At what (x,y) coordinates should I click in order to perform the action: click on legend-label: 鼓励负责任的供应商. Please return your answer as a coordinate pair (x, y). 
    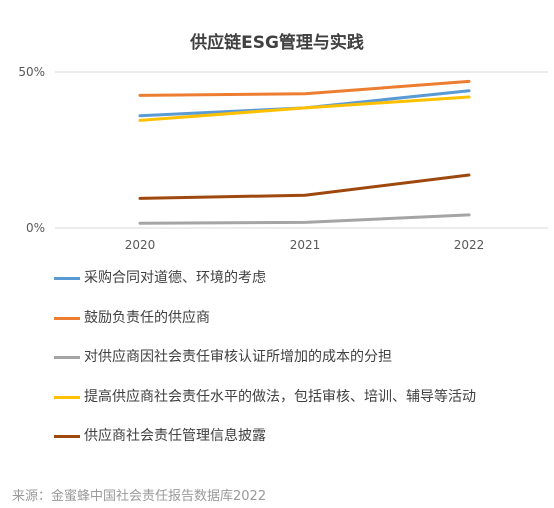
    Looking at the image, I should click on (147, 317).